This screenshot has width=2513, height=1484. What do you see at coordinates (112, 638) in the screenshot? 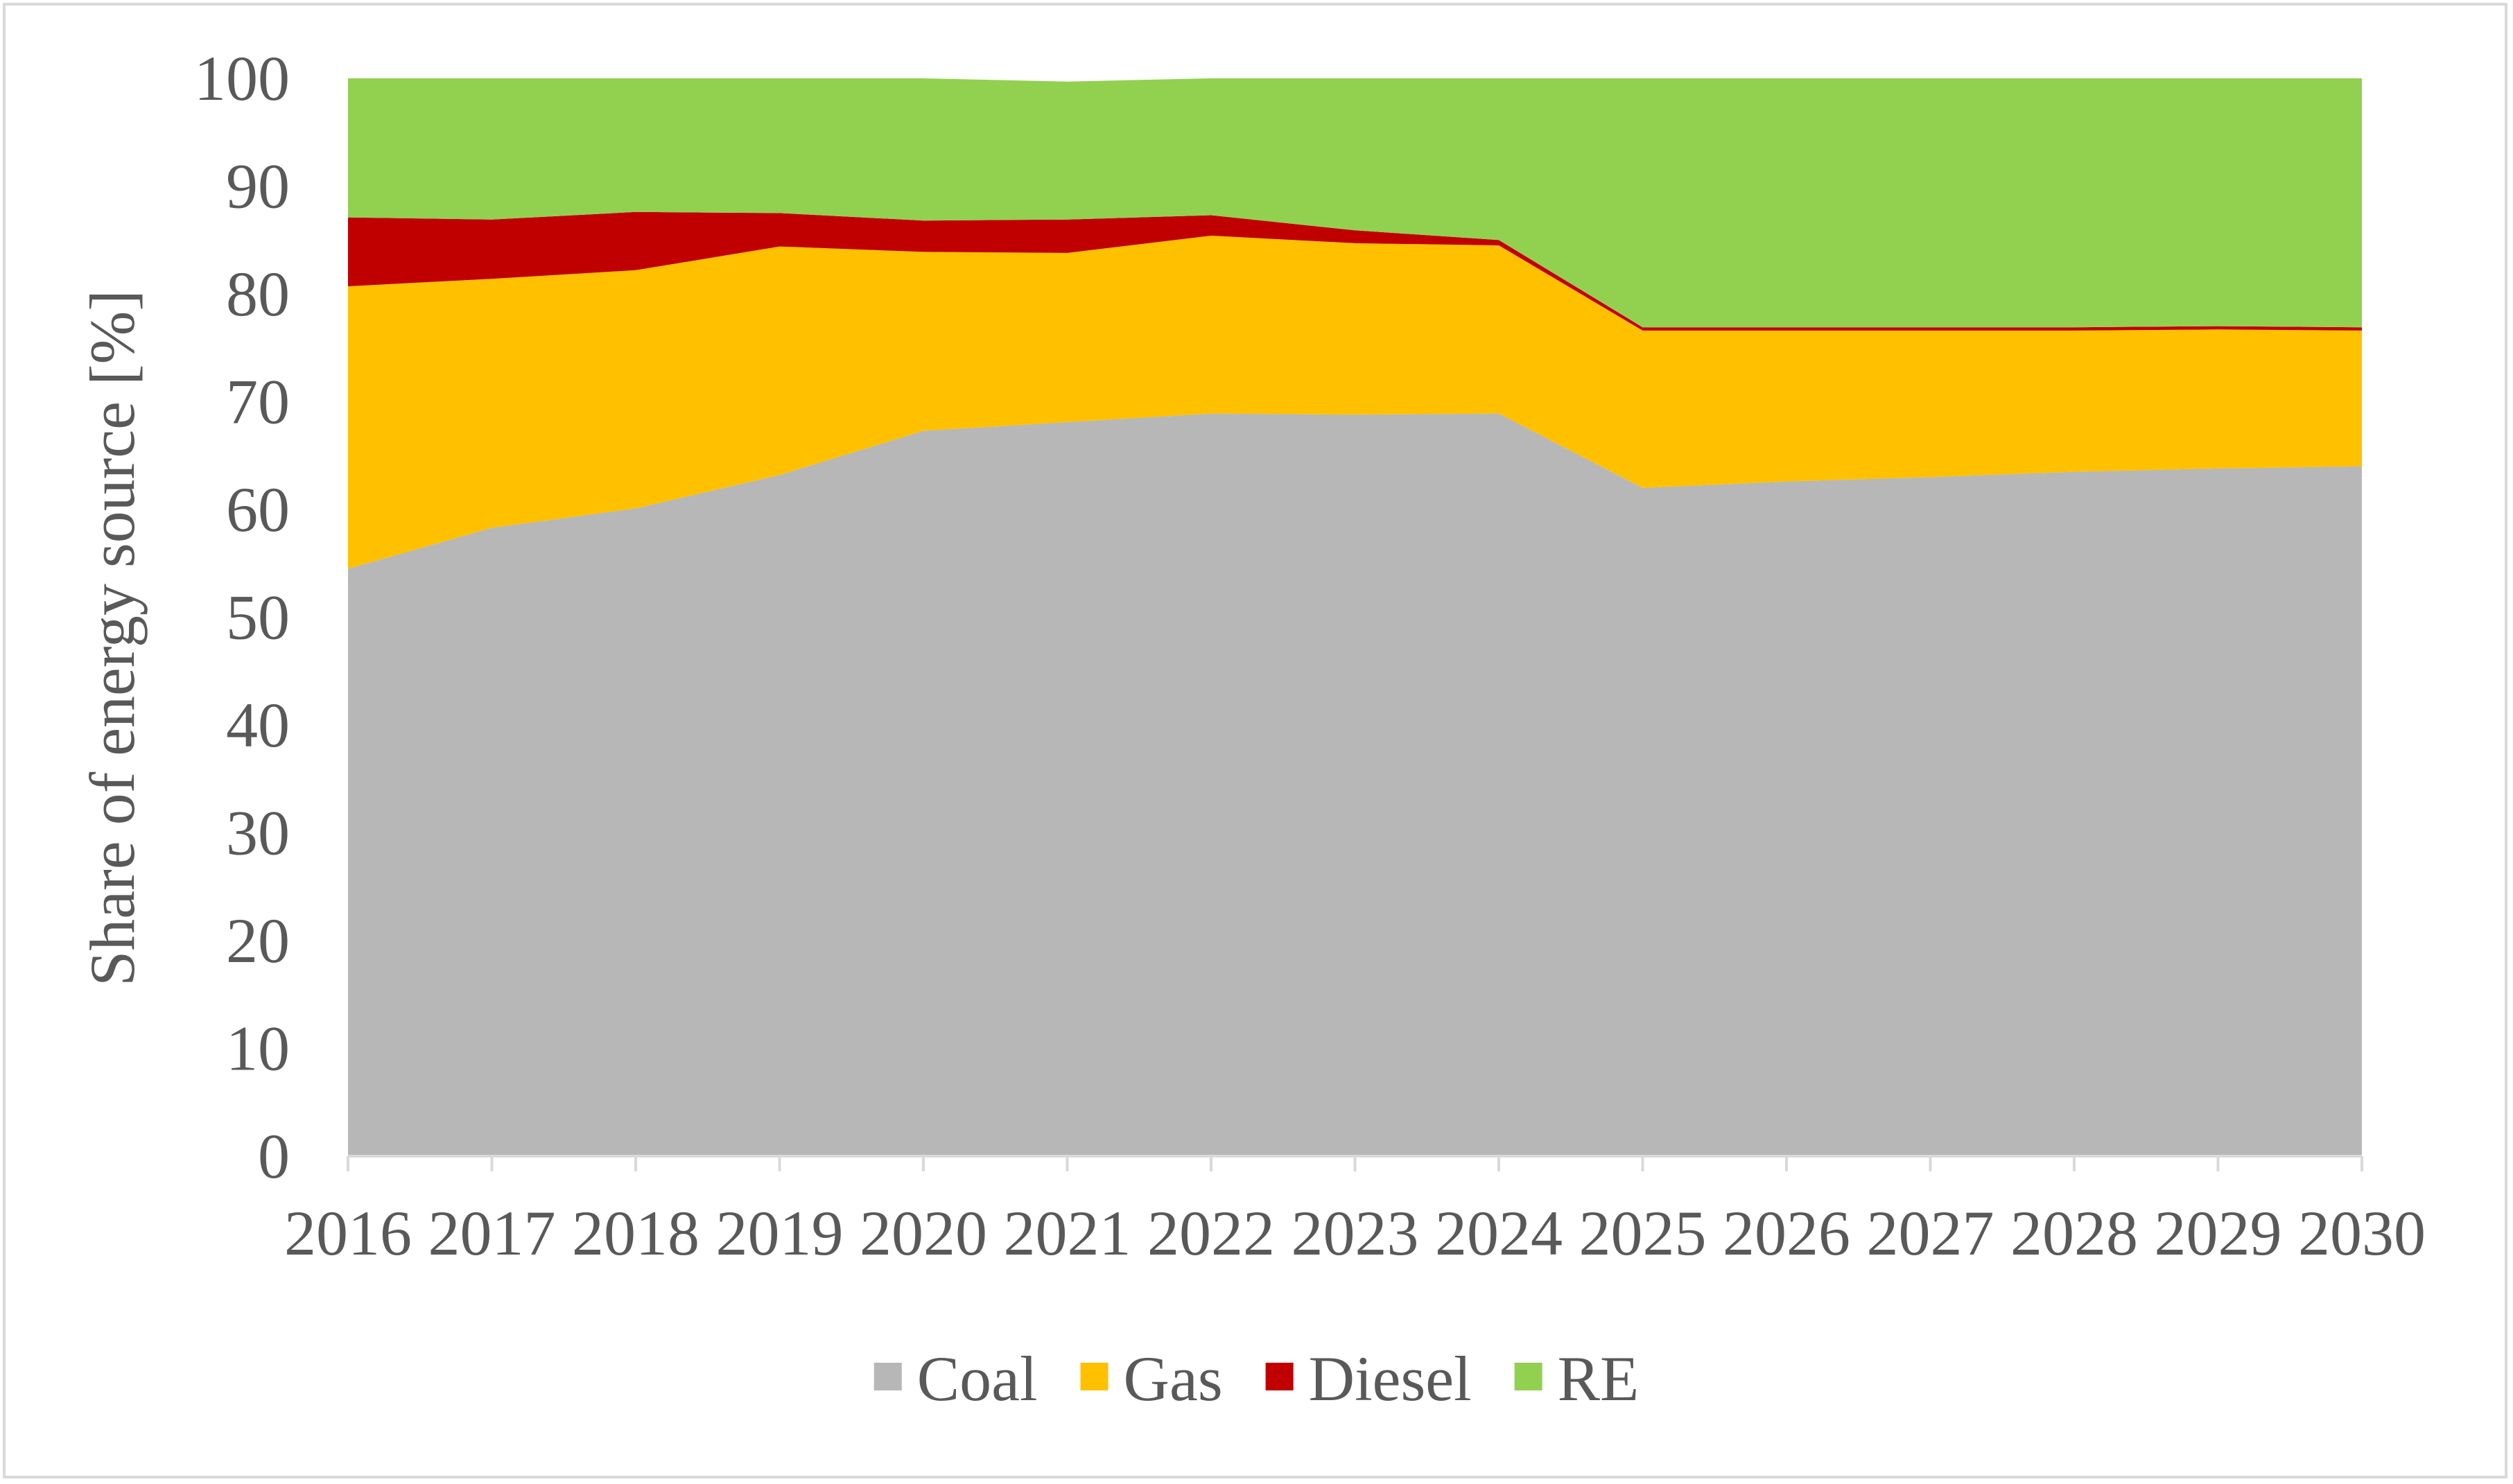
I see `y-axis-title: Share of energy source [%]` at bounding box center [112, 638].